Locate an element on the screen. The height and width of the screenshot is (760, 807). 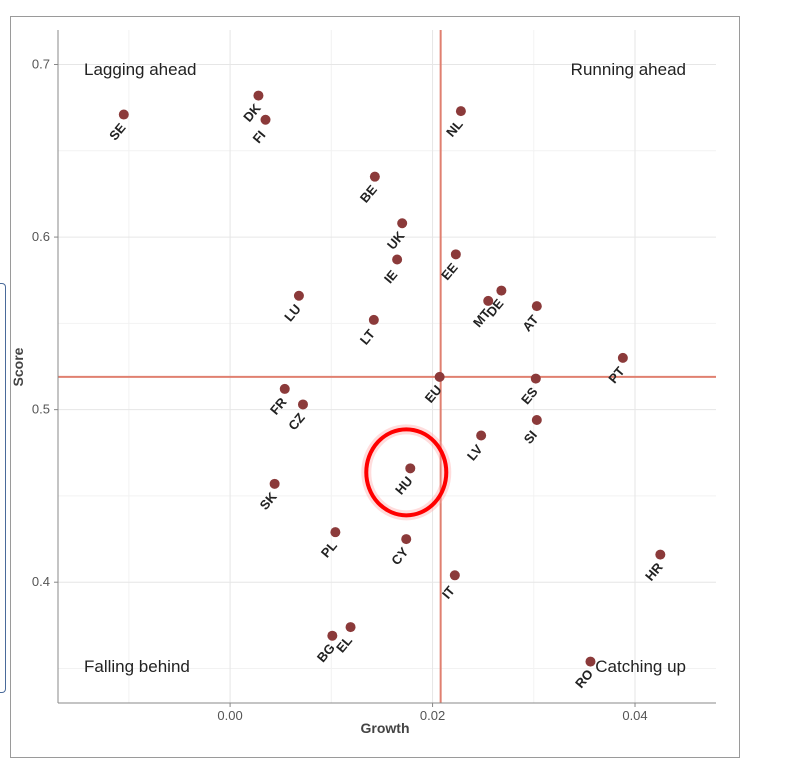
point-label-lu: LU is located at coordinates (292, 312).